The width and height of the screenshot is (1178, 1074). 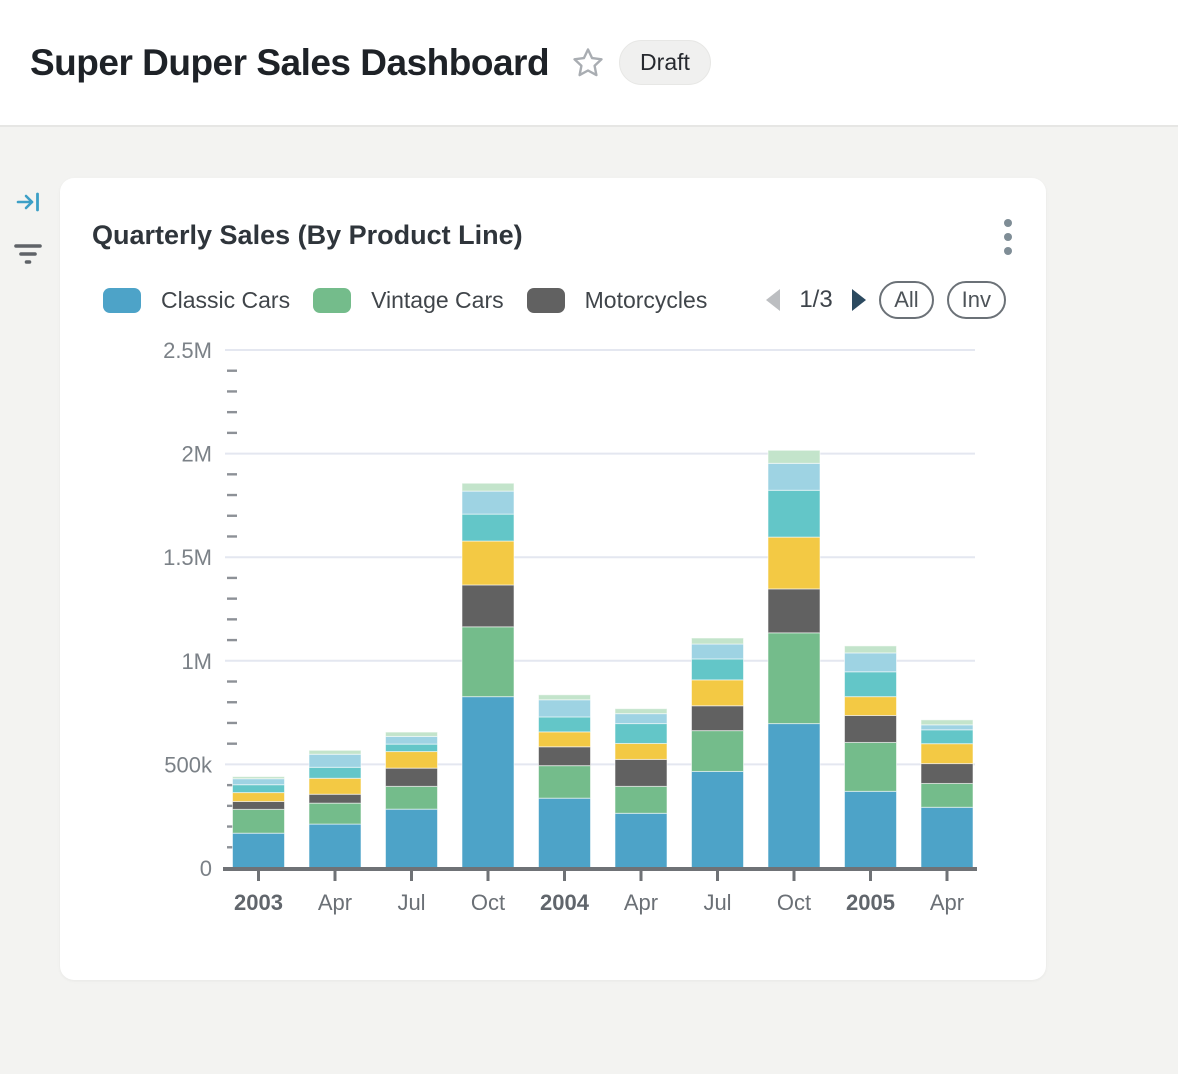 I want to click on filter-icon, so click(x=28, y=254).